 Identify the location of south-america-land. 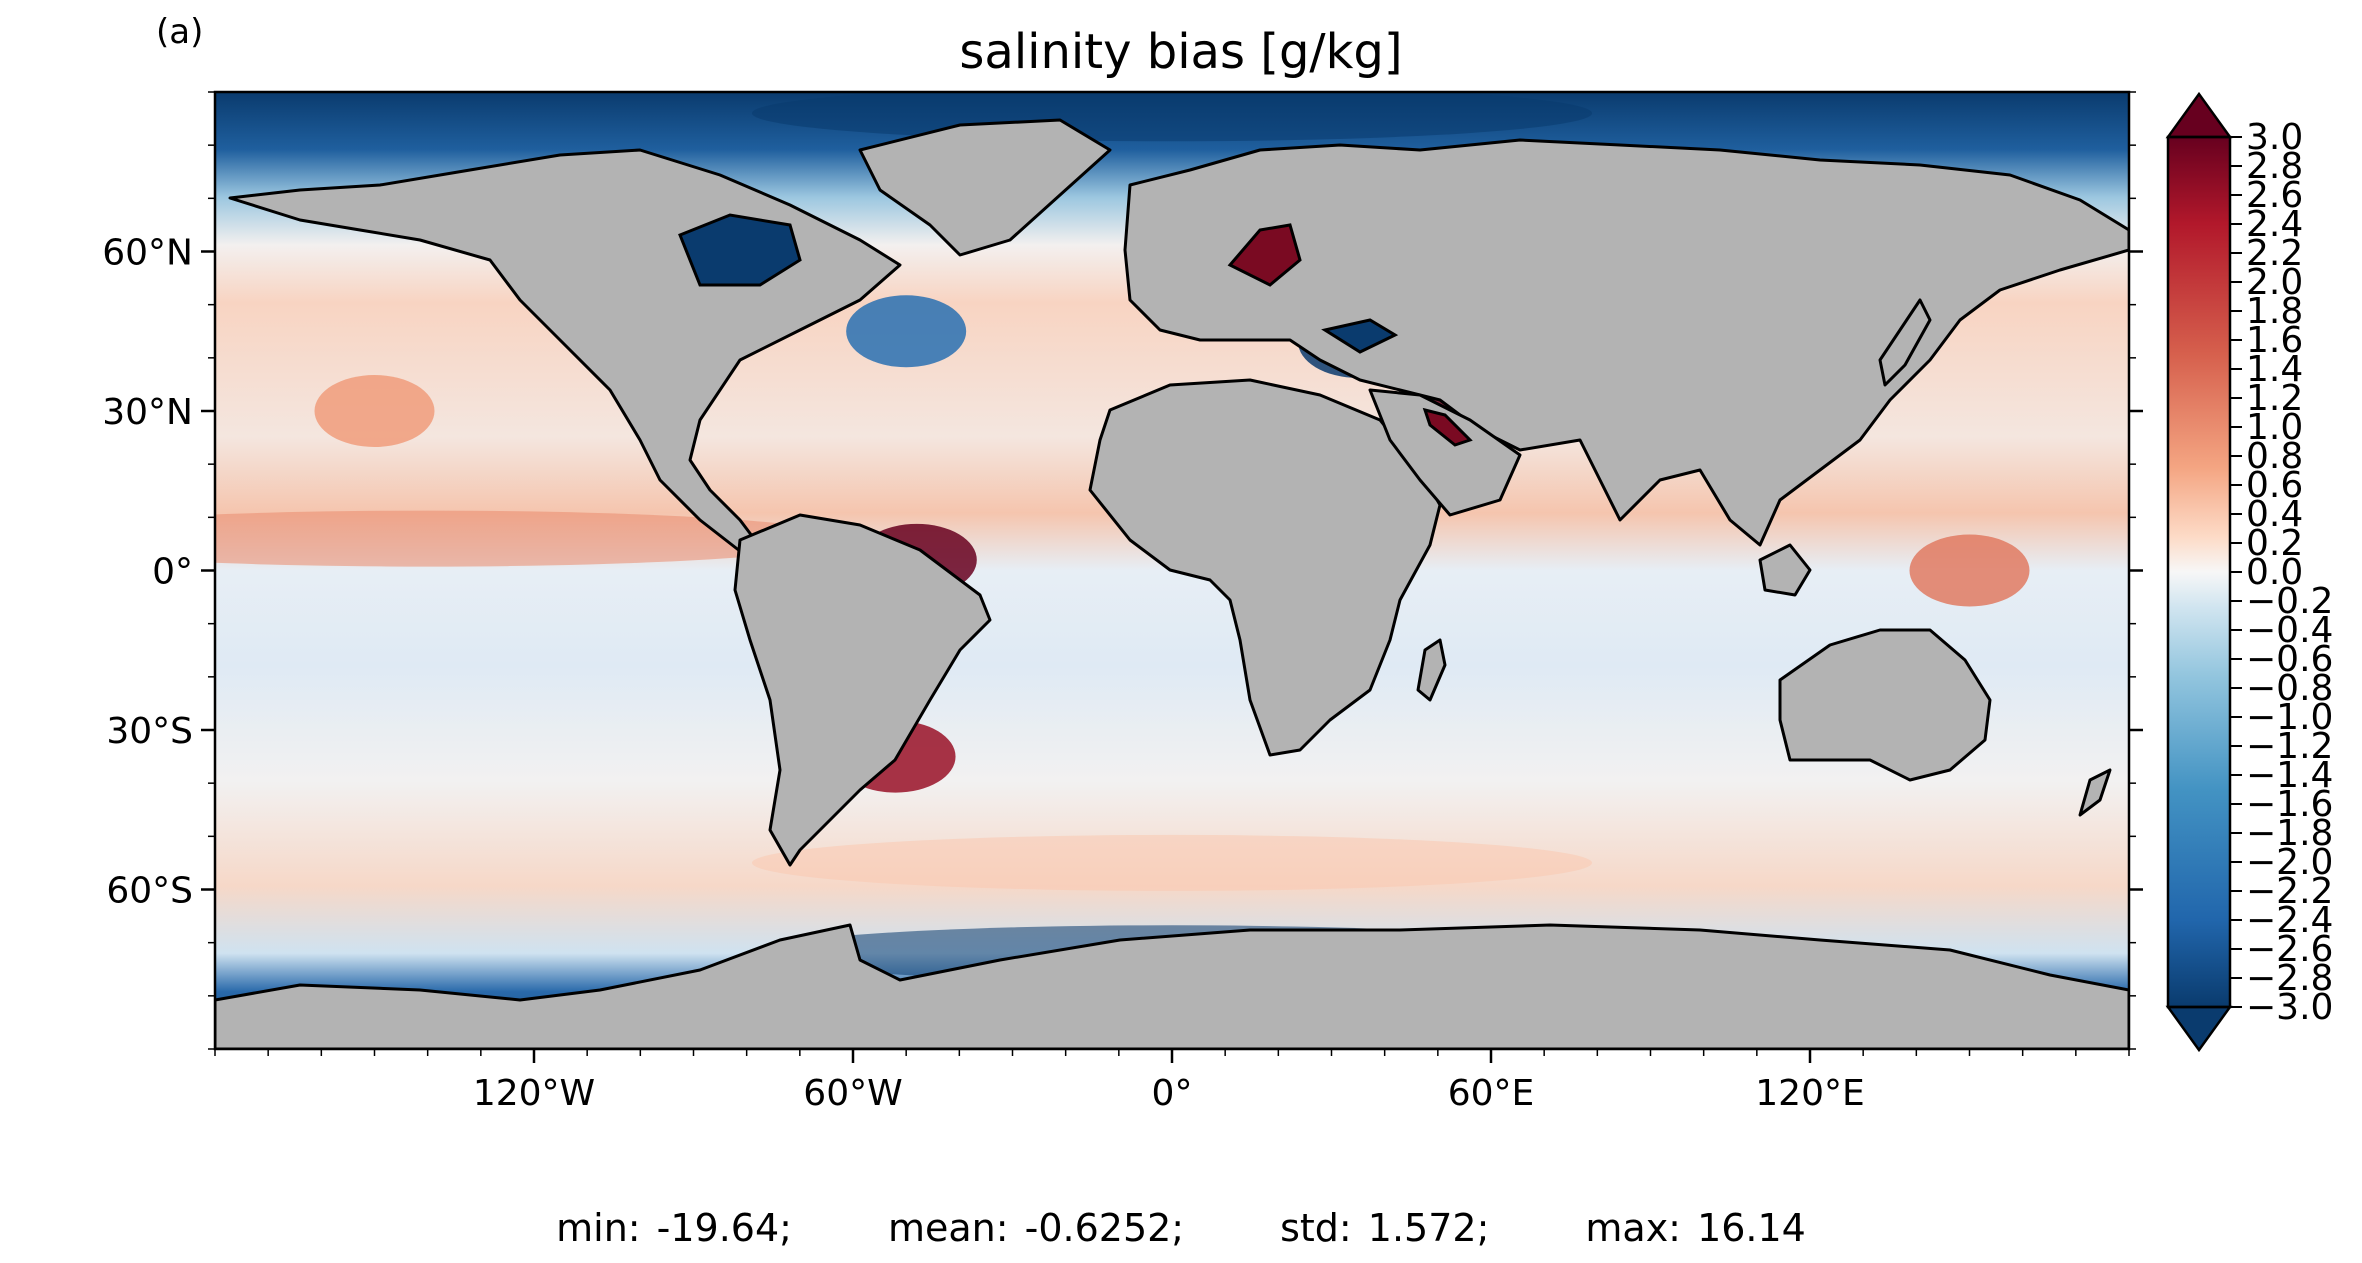
(862, 690).